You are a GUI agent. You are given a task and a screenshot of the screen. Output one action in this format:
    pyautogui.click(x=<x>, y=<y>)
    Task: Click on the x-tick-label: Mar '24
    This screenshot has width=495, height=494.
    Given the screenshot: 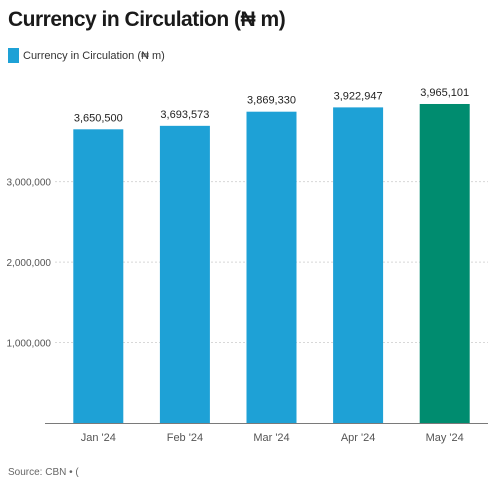 What is the action you would take?
    pyautogui.click(x=271, y=438)
    